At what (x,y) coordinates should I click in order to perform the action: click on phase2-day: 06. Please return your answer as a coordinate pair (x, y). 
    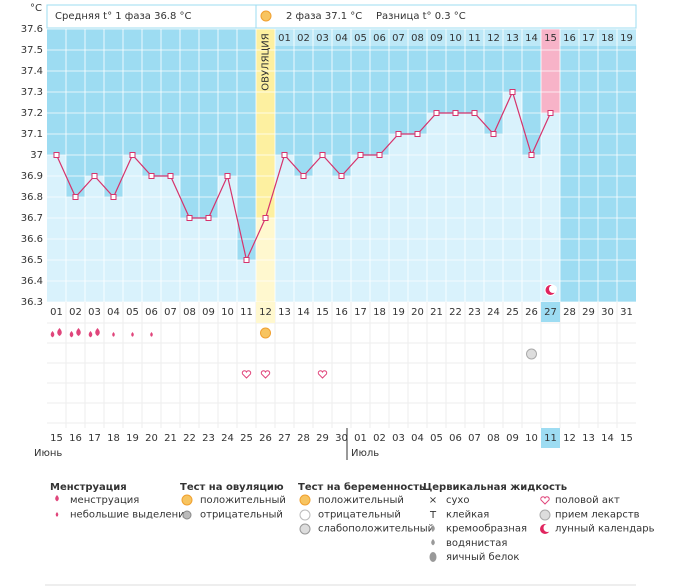
    Looking at the image, I should click on (379, 38).